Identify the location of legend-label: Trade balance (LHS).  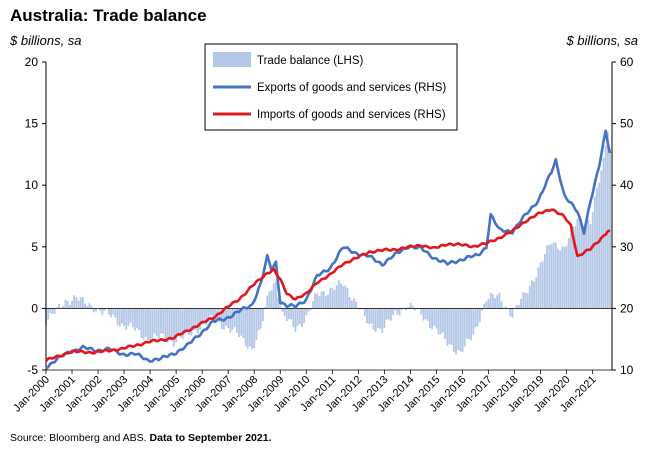
(310, 61).